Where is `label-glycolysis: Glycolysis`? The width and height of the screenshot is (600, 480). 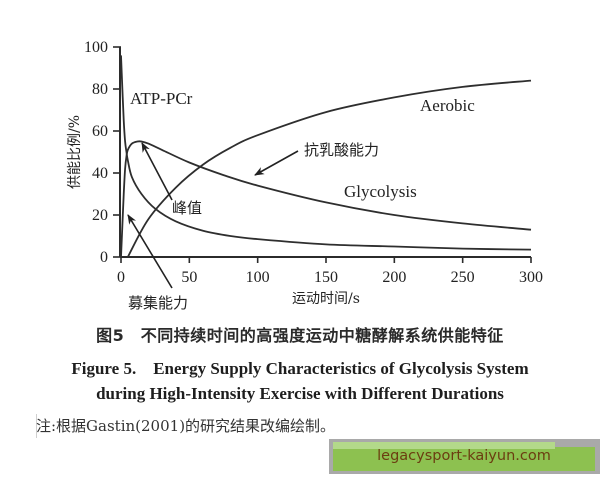 label-glycolysis: Glycolysis is located at coordinates (380, 191).